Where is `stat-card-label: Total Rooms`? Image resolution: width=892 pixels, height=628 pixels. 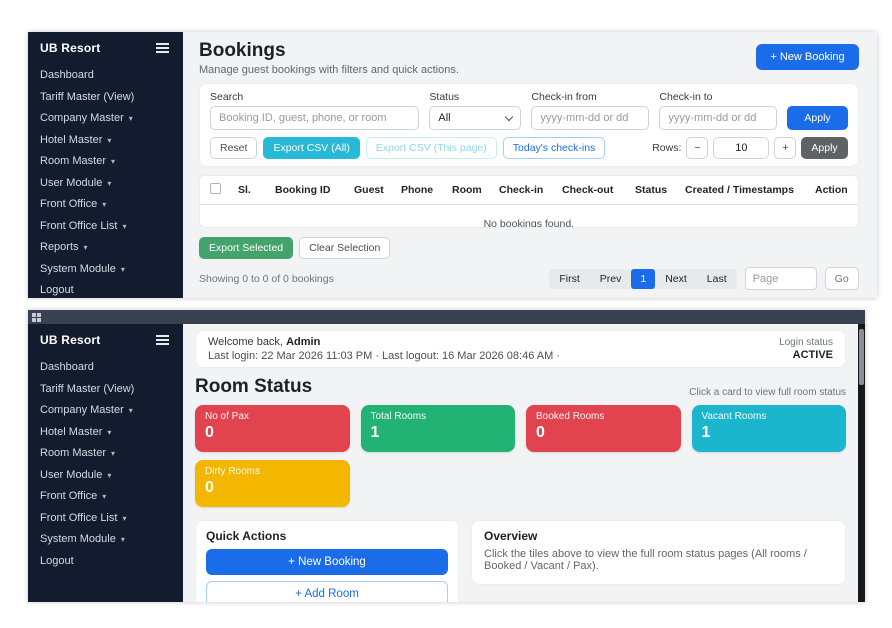 stat-card-label: Total Rooms is located at coordinates (398, 416).